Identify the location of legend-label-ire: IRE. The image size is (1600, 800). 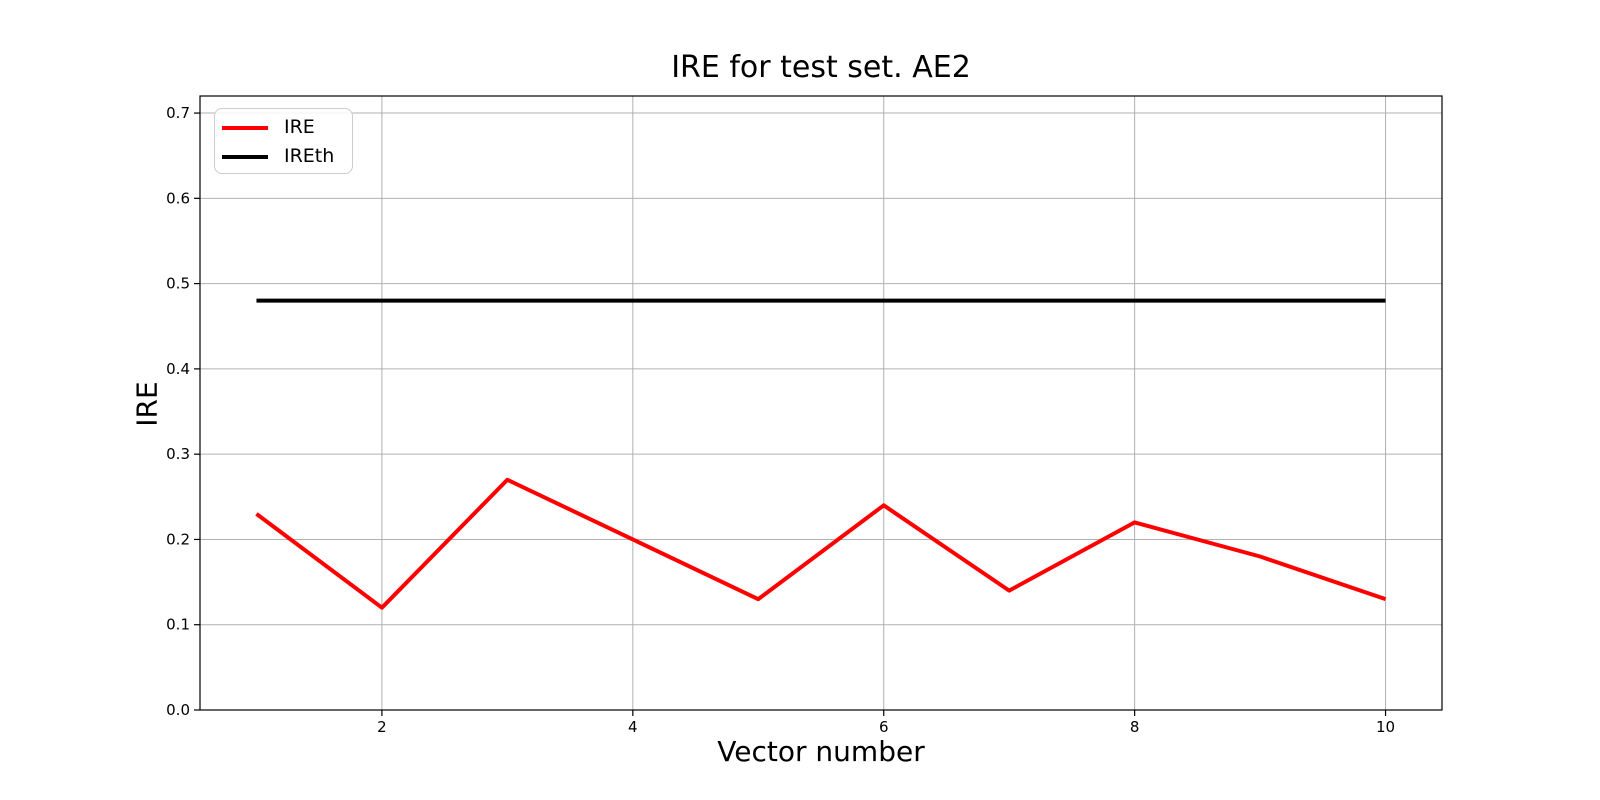
(299, 127).